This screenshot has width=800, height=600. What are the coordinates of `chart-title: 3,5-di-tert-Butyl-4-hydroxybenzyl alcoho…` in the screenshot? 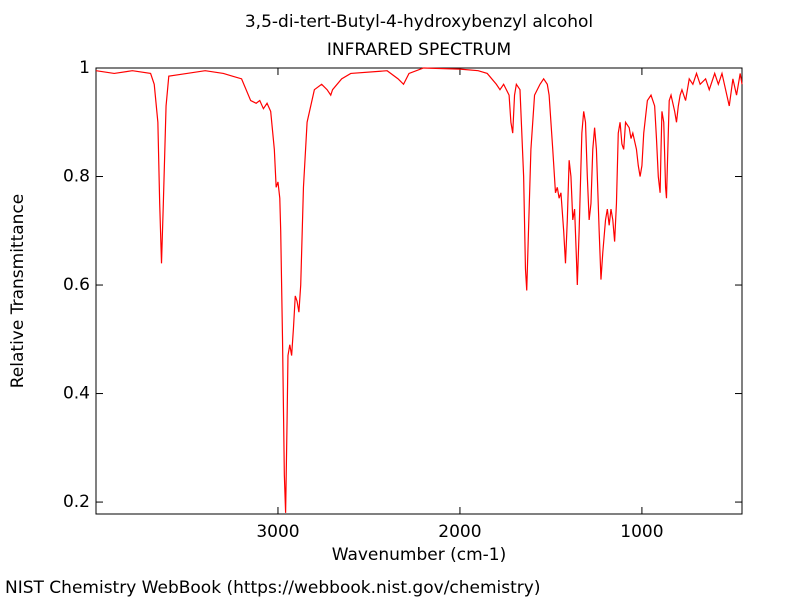 It's located at (419, 22).